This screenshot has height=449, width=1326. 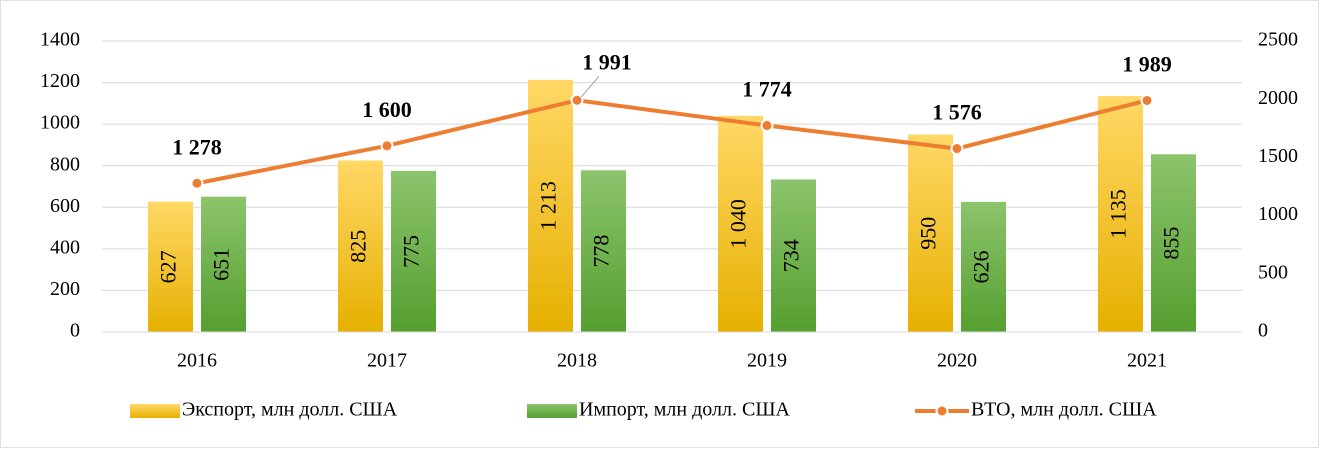 What do you see at coordinates (607, 61) in the screenshot?
I see `line-value-label: 1 991` at bounding box center [607, 61].